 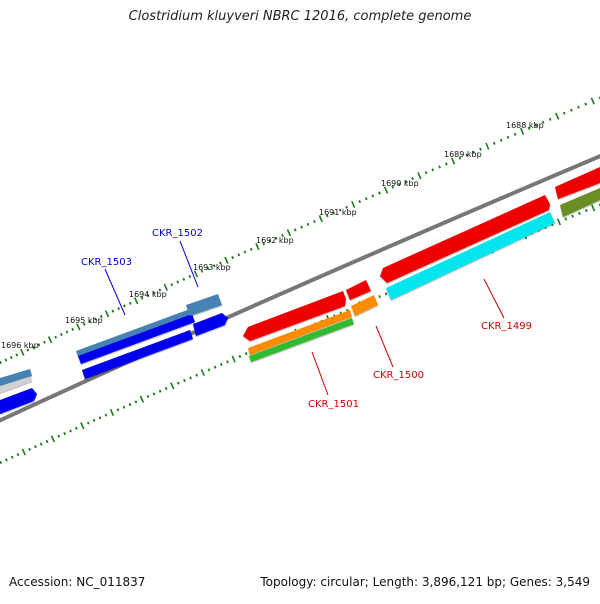 What do you see at coordinates (210, 324) in the screenshot?
I see `gene-ckr-1502-blue` at bounding box center [210, 324].